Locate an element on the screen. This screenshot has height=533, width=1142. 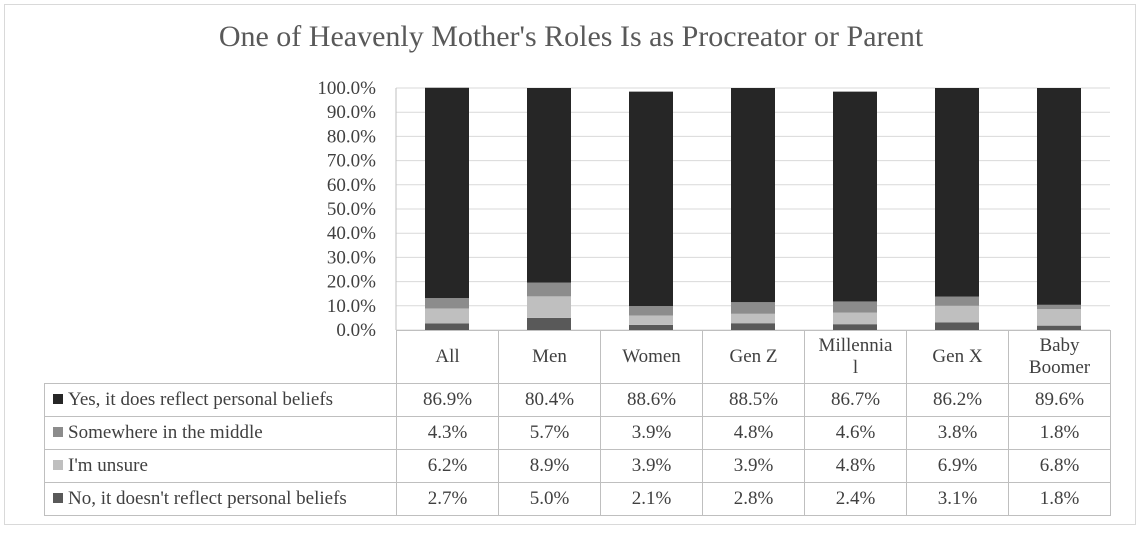
data-label: 2.8% is located at coordinates (753, 499).